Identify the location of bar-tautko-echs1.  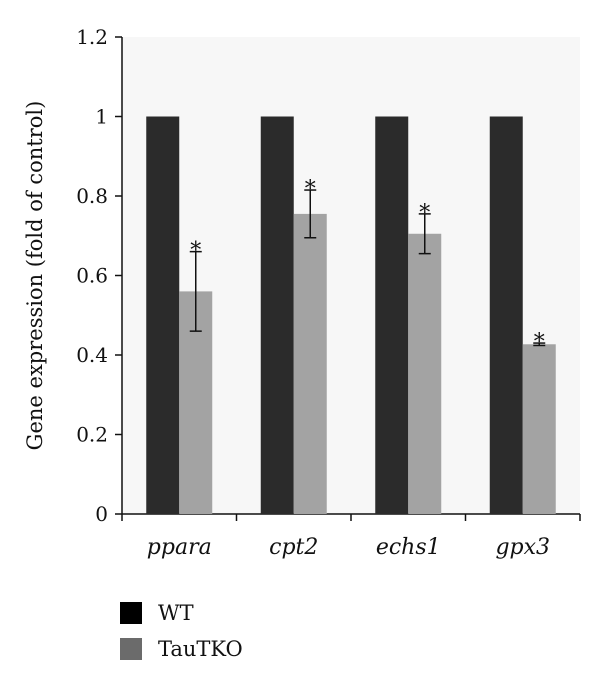
(425, 373).